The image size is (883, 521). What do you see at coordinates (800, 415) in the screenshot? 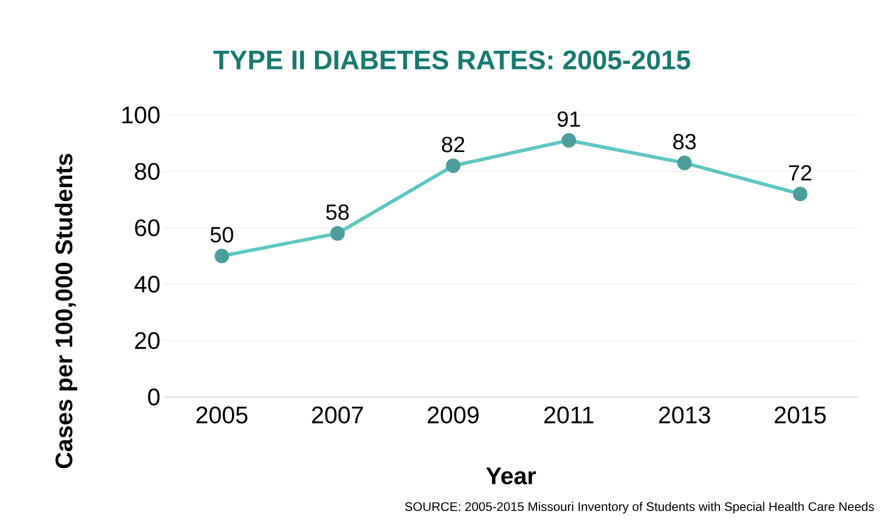
I see `x-tick-label: 2015` at bounding box center [800, 415].